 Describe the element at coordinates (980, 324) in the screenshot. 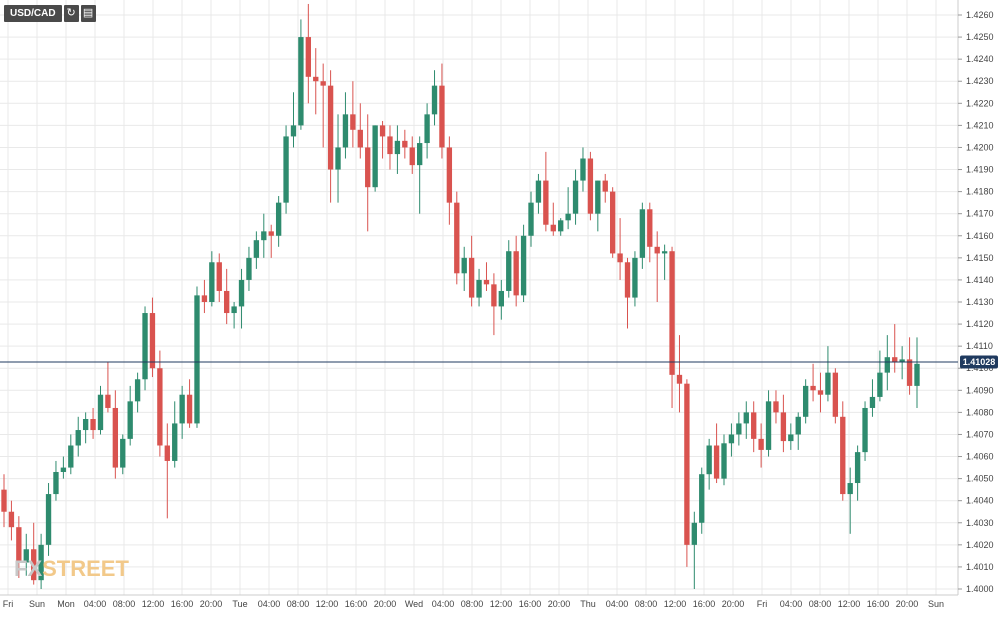

I see `y-tick-label: 1.4120` at that location.